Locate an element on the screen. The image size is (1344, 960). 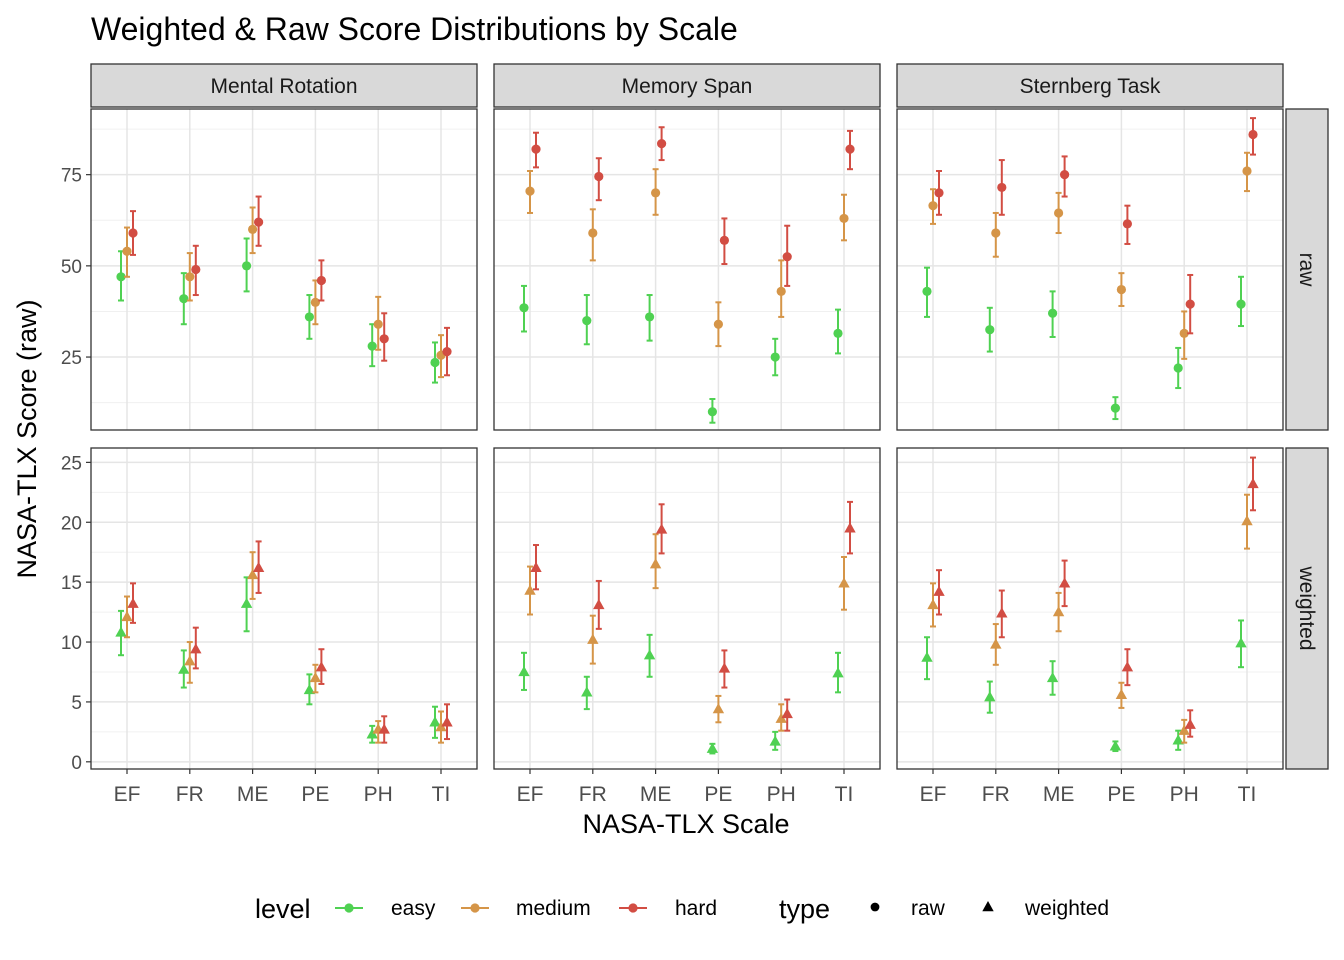
y-tick-label: 25 is located at coordinates (71, 463).